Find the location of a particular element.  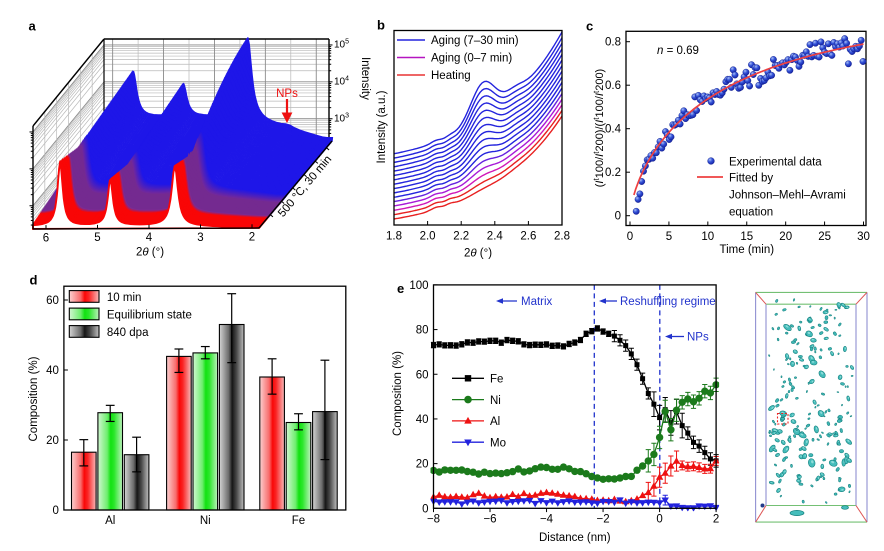

svg-text: Aging (0–7 min) is located at coordinates (471, 59).